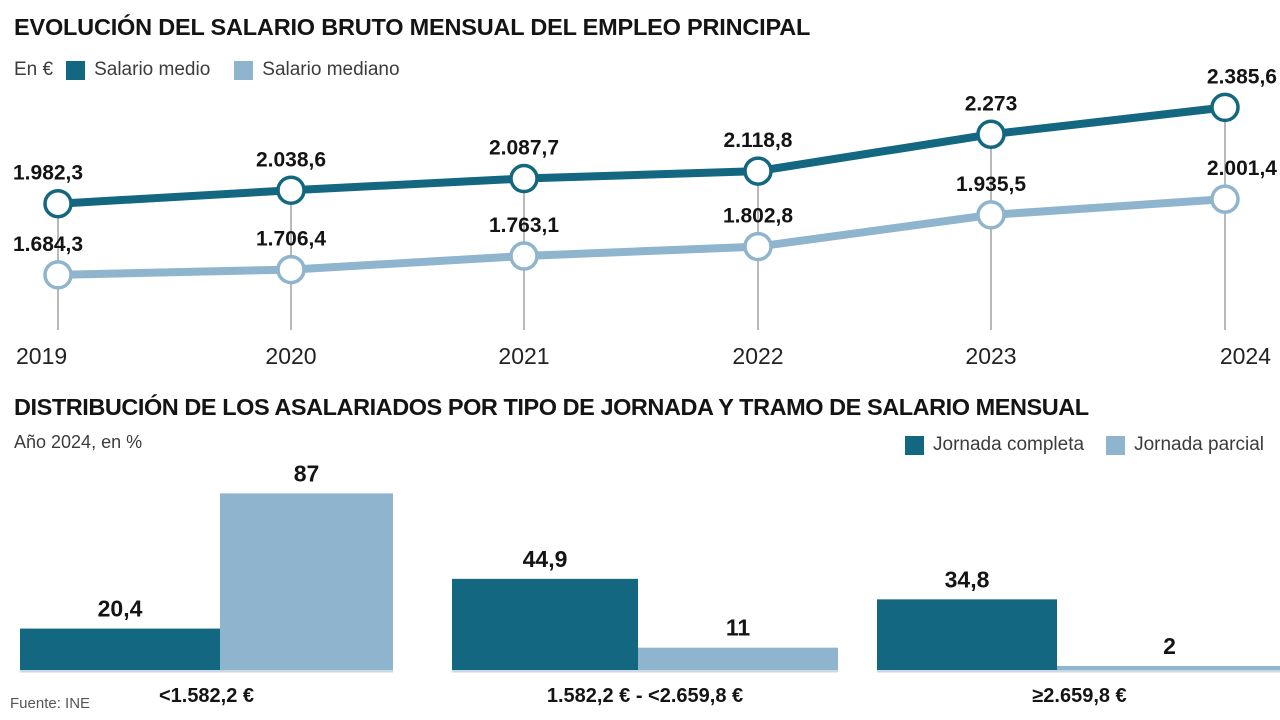  I want to click on legend-item-salario-medio: Salario medio, so click(138, 70).